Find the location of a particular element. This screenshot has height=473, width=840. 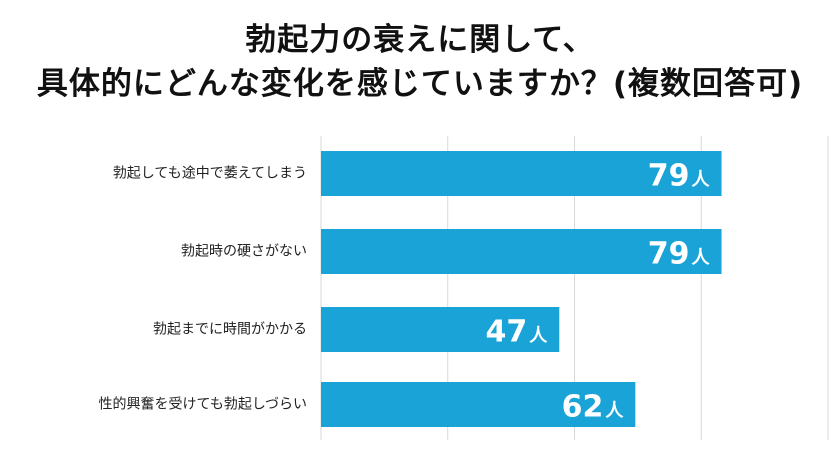

category-label: 勃起までに時間がかかる is located at coordinates (230, 330).